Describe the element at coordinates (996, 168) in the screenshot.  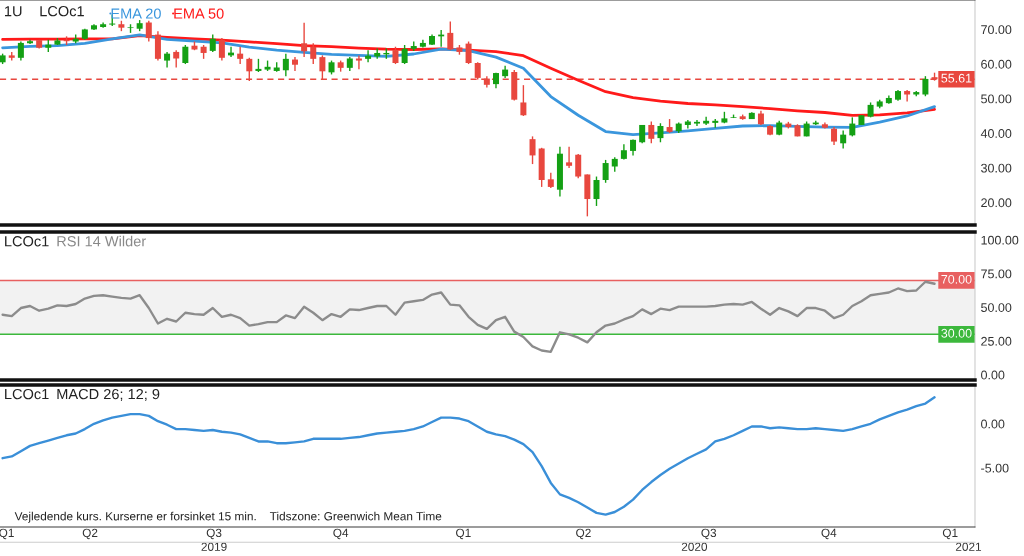
I see `y-tick-label: 30.00` at that location.